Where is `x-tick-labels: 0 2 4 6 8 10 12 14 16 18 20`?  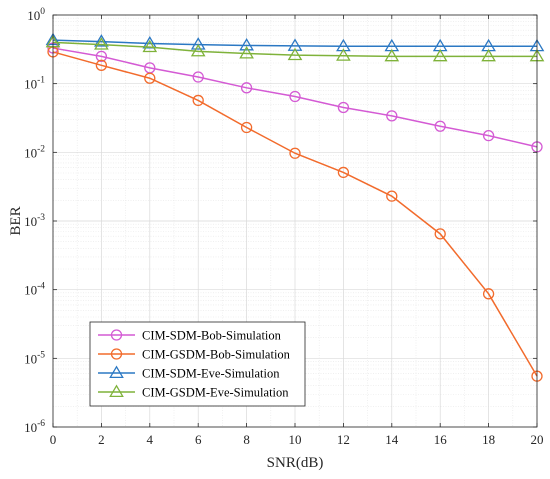
x-tick-labels: 0 2 4 6 8 10 12 14 16 18 20 is located at coordinates (297, 439).